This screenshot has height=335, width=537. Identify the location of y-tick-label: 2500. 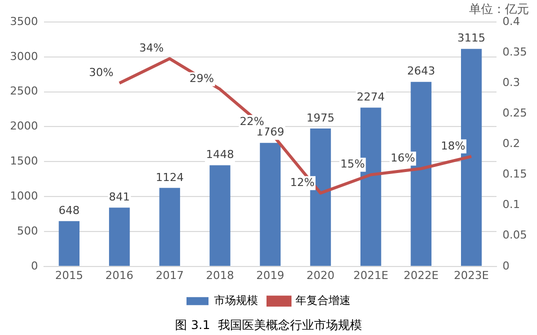
(24, 91).